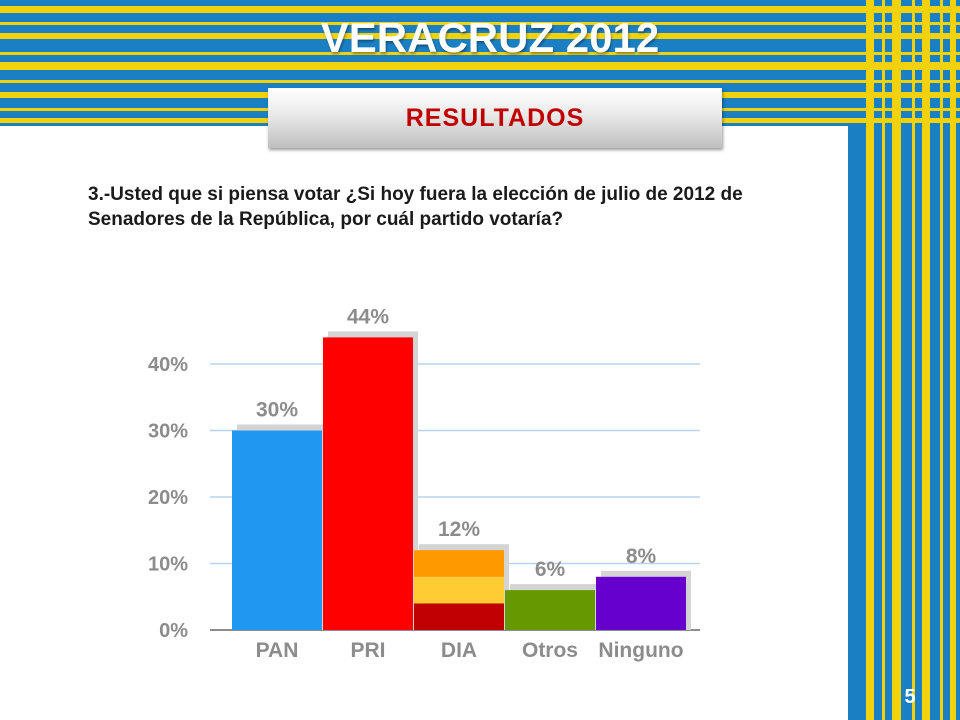  I want to click on subtitle-banner: RESULTADOS, so click(495, 118).